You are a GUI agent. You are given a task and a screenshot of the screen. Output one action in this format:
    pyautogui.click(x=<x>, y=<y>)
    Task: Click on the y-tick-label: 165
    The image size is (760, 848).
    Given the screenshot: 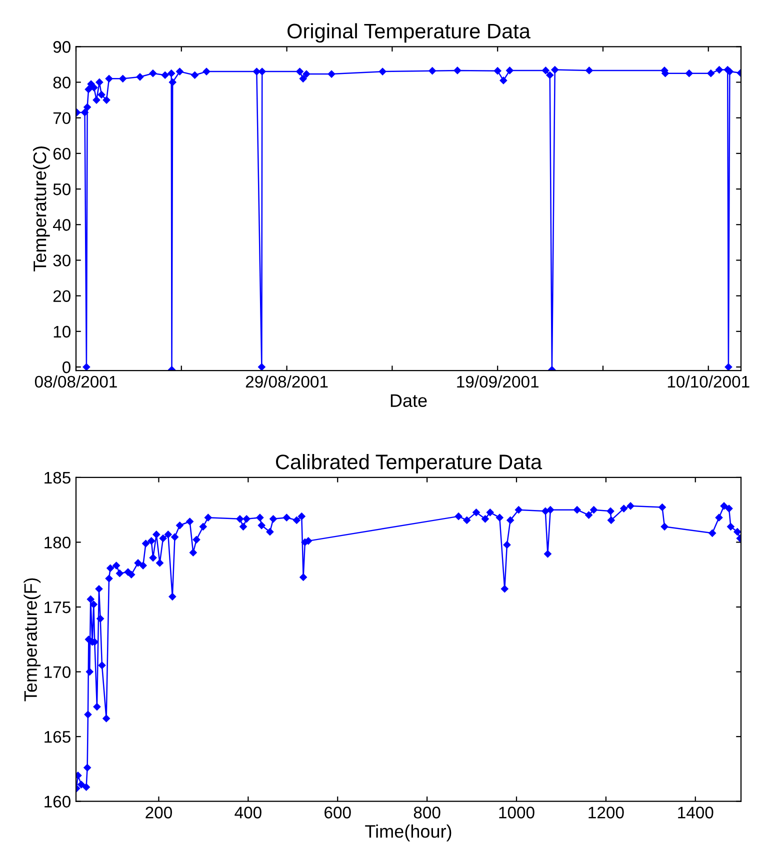 What is the action you would take?
    pyautogui.click(x=57, y=736)
    